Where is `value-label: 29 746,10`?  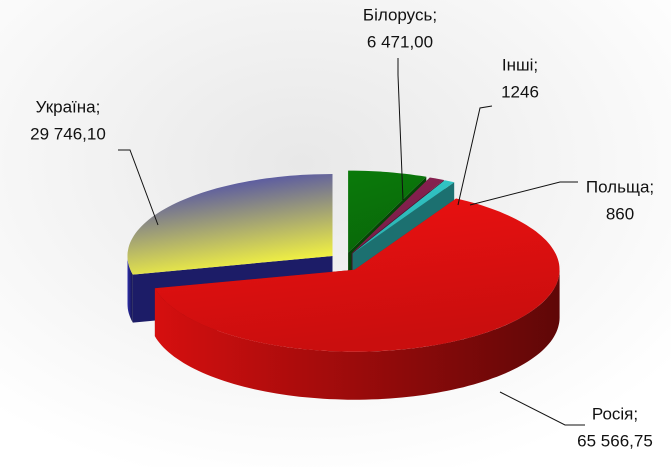 value-label: 29 746,10 is located at coordinates (68, 133).